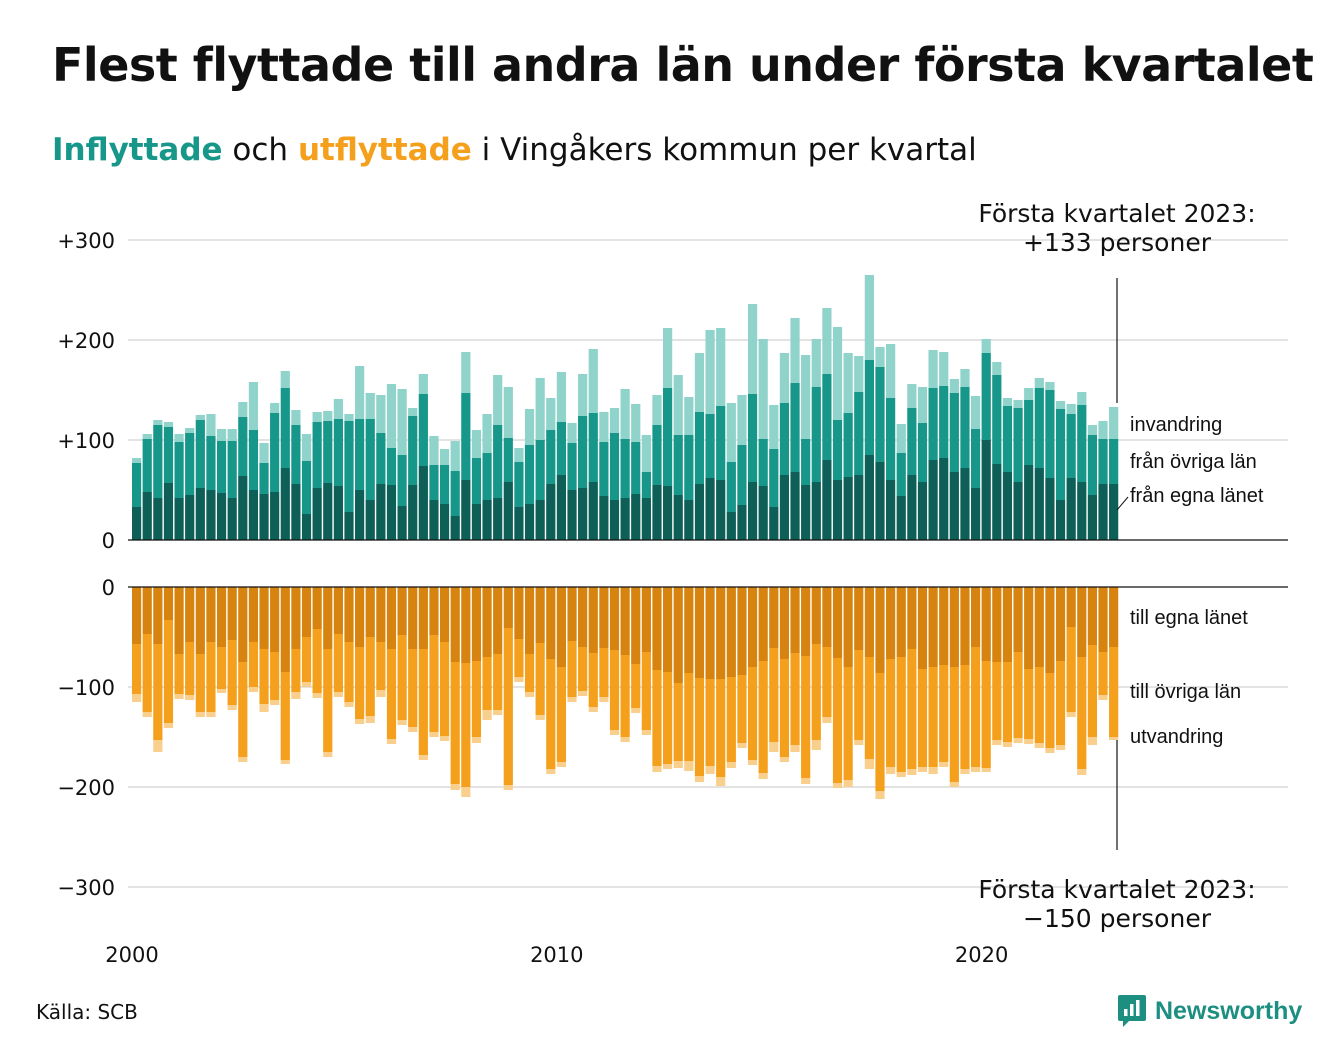  I want to click on subtitle-utflyttade: utflyttade, so click(384, 150).